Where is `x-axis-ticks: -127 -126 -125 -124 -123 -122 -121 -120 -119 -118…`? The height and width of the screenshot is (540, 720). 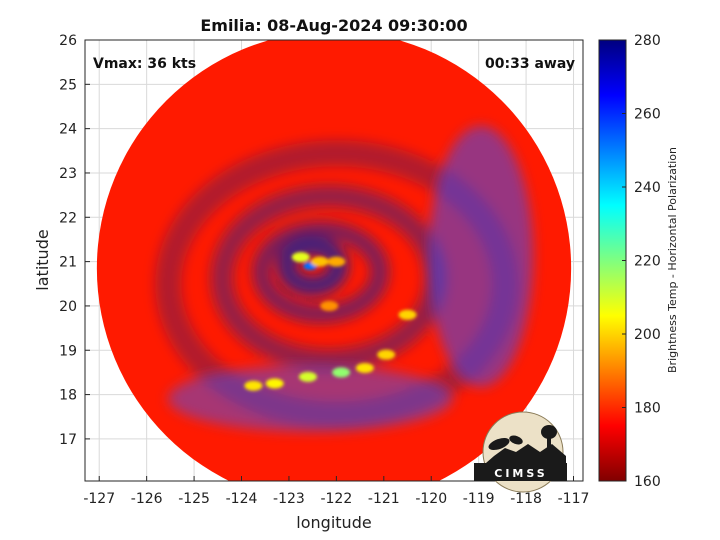
x-axis-ticks: -127 -126 -125 -124 -123 -122 -121 -120 -119 -118… is located at coordinates (336, 491).